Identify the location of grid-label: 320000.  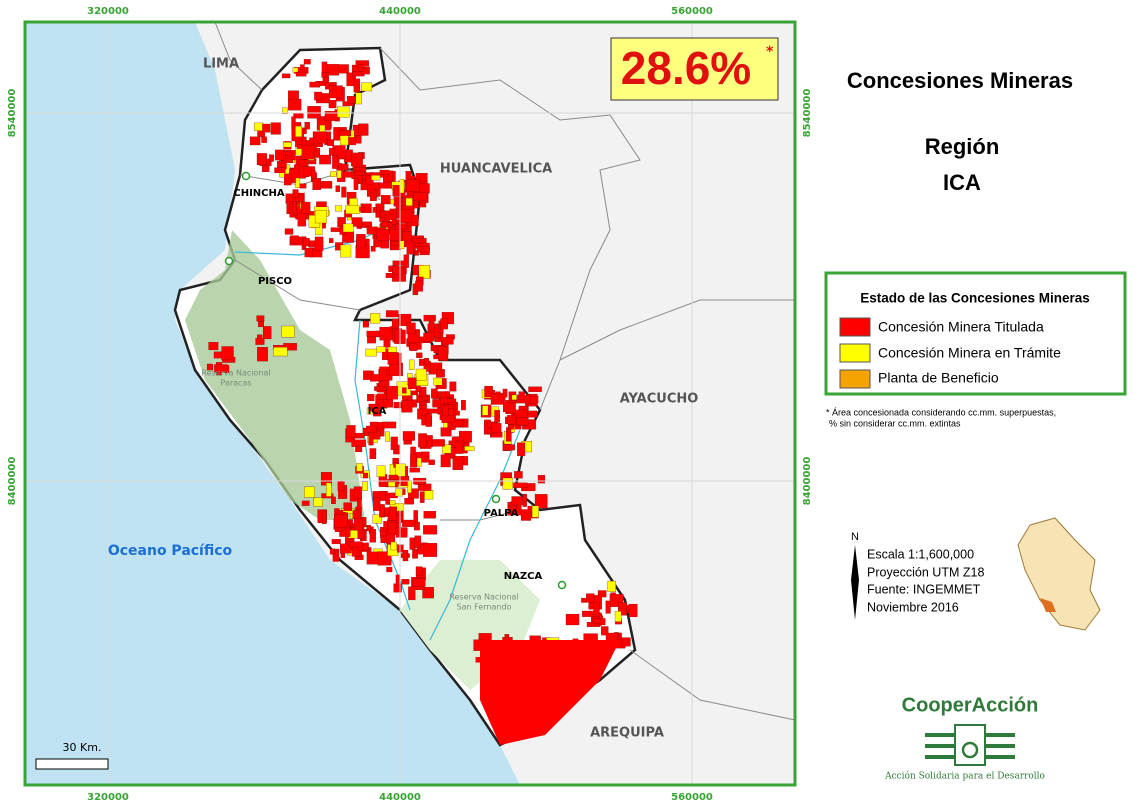
(108, 797).